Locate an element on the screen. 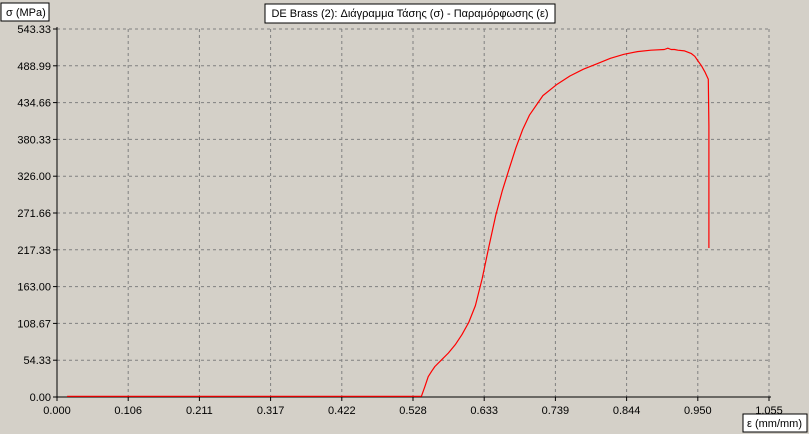 Image resolution: width=809 pixels, height=434 pixels. x-axis-label: ε (mm/mm) is located at coordinates (774, 424).